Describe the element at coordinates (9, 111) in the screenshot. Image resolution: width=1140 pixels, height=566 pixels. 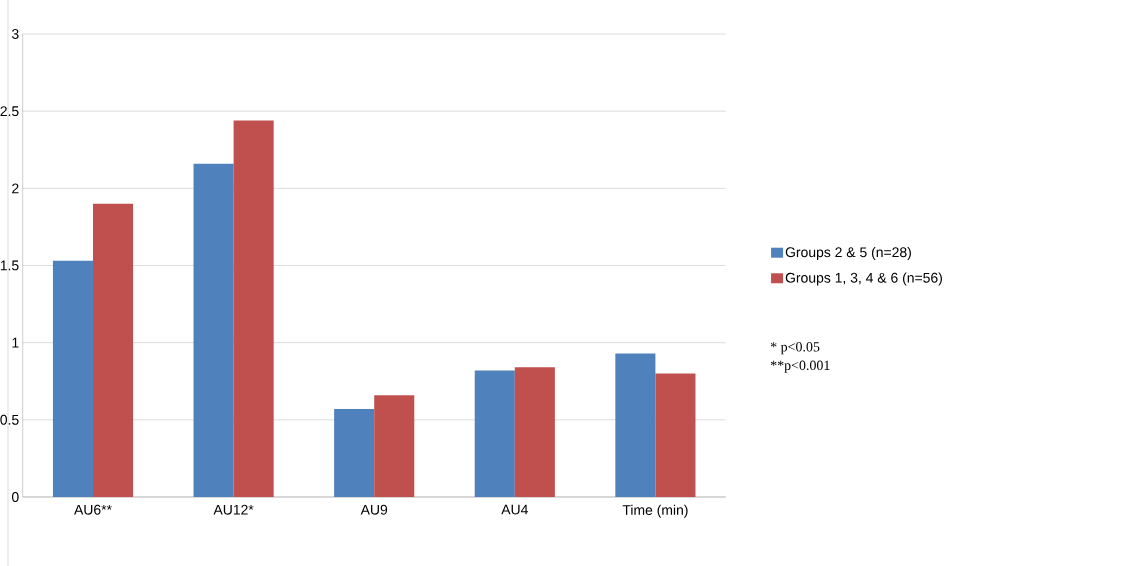
I see `y-tick-label: 2.5` at that location.